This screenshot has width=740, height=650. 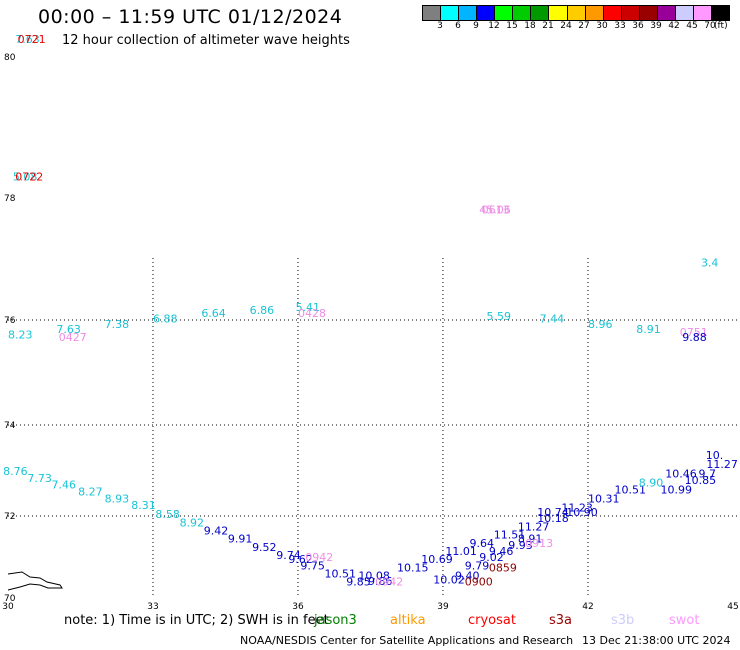 I want to click on colorbar-label: (ft), so click(x=721, y=26).